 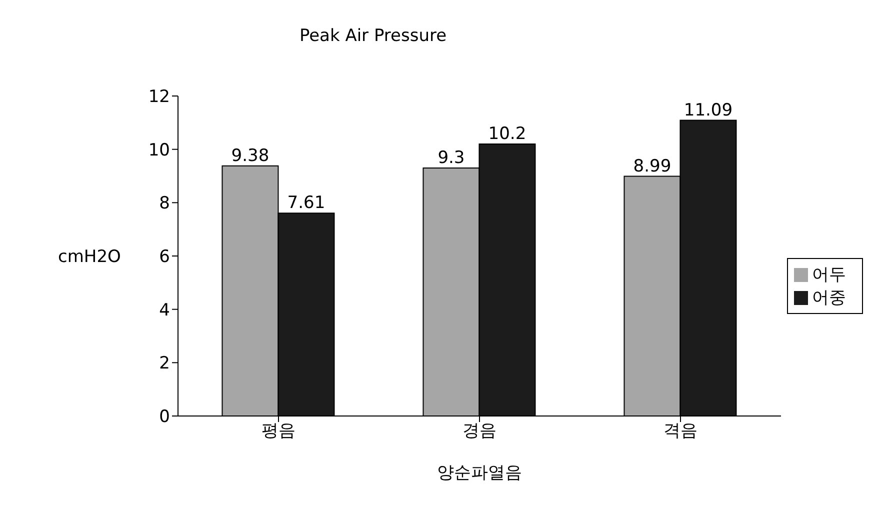 What do you see at coordinates (708, 110) in the screenshot?
I see `data-label: 11.09` at bounding box center [708, 110].